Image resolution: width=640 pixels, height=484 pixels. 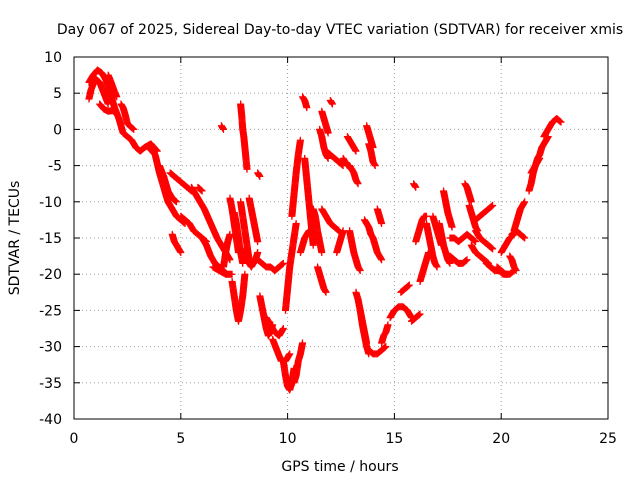 I want to click on x-tick-label: 15, so click(x=394, y=439).